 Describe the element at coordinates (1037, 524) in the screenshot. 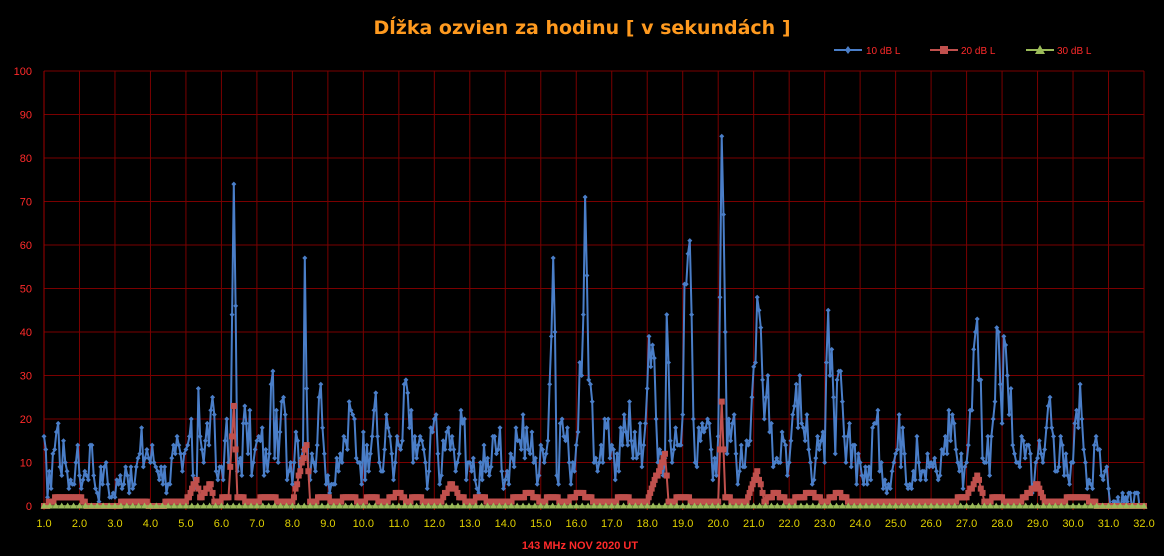

I see `x-tick-label-28: 29.0` at that location.